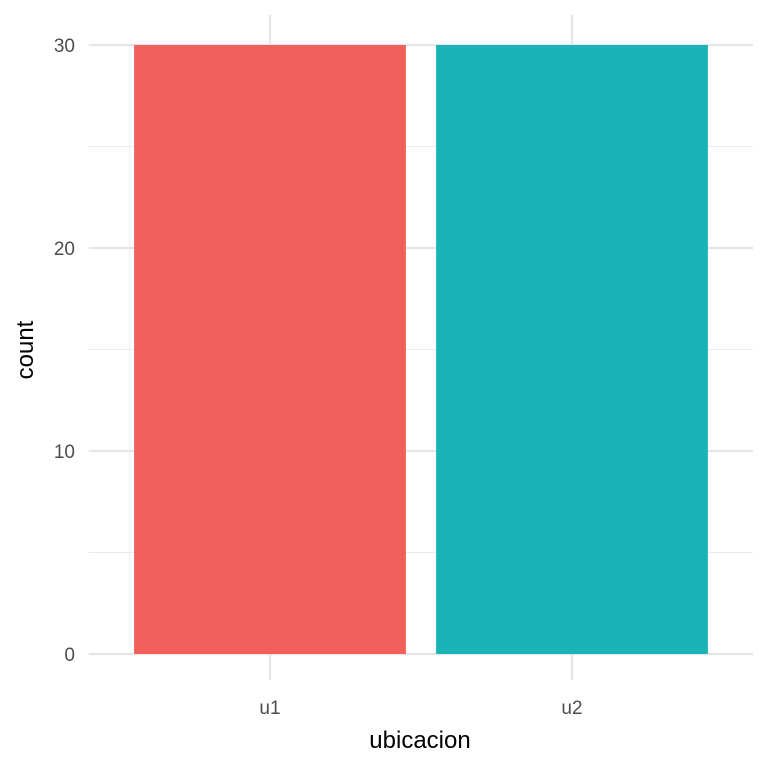  What do you see at coordinates (25, 349) in the screenshot?
I see `y-axis-title: count` at bounding box center [25, 349].